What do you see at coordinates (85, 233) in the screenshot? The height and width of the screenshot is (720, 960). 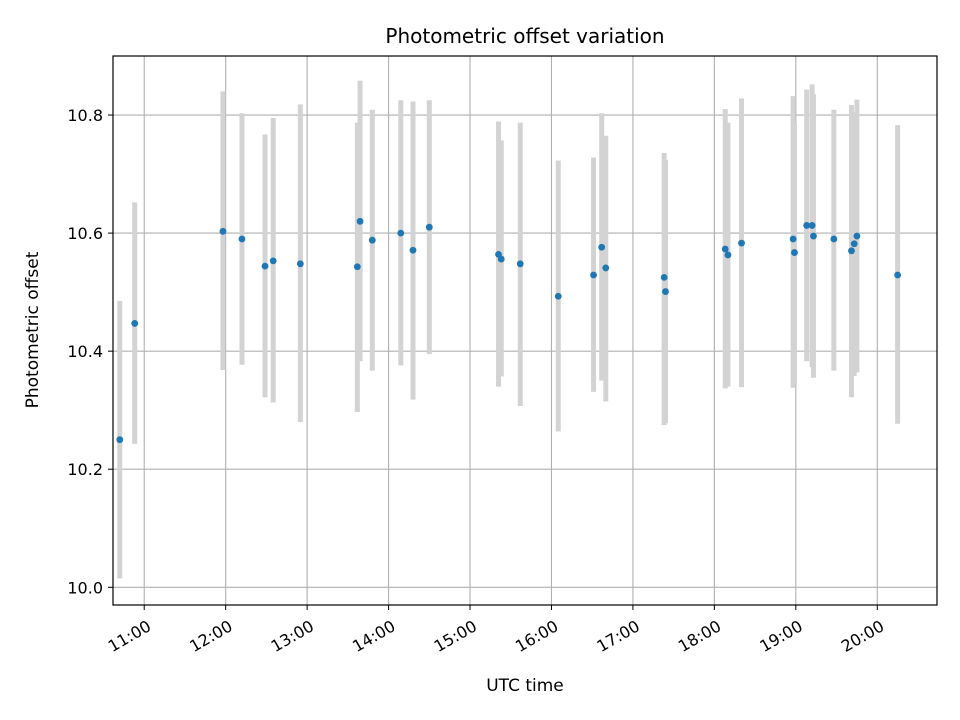 I see `y-tick-label: 10.6` at bounding box center [85, 233].